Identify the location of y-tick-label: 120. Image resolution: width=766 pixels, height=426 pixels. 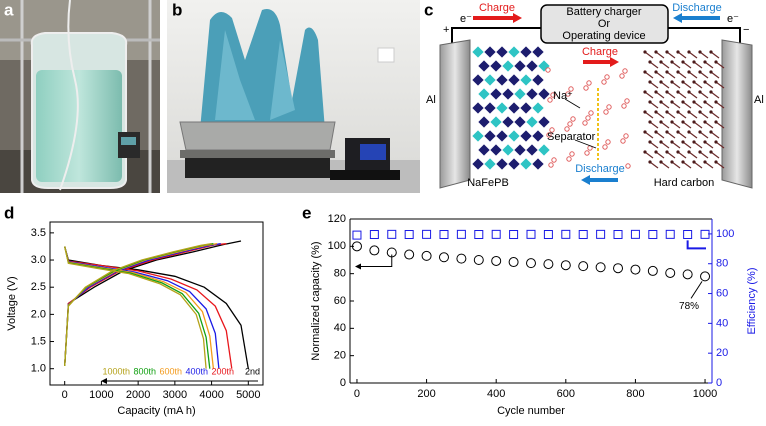
(337, 219).